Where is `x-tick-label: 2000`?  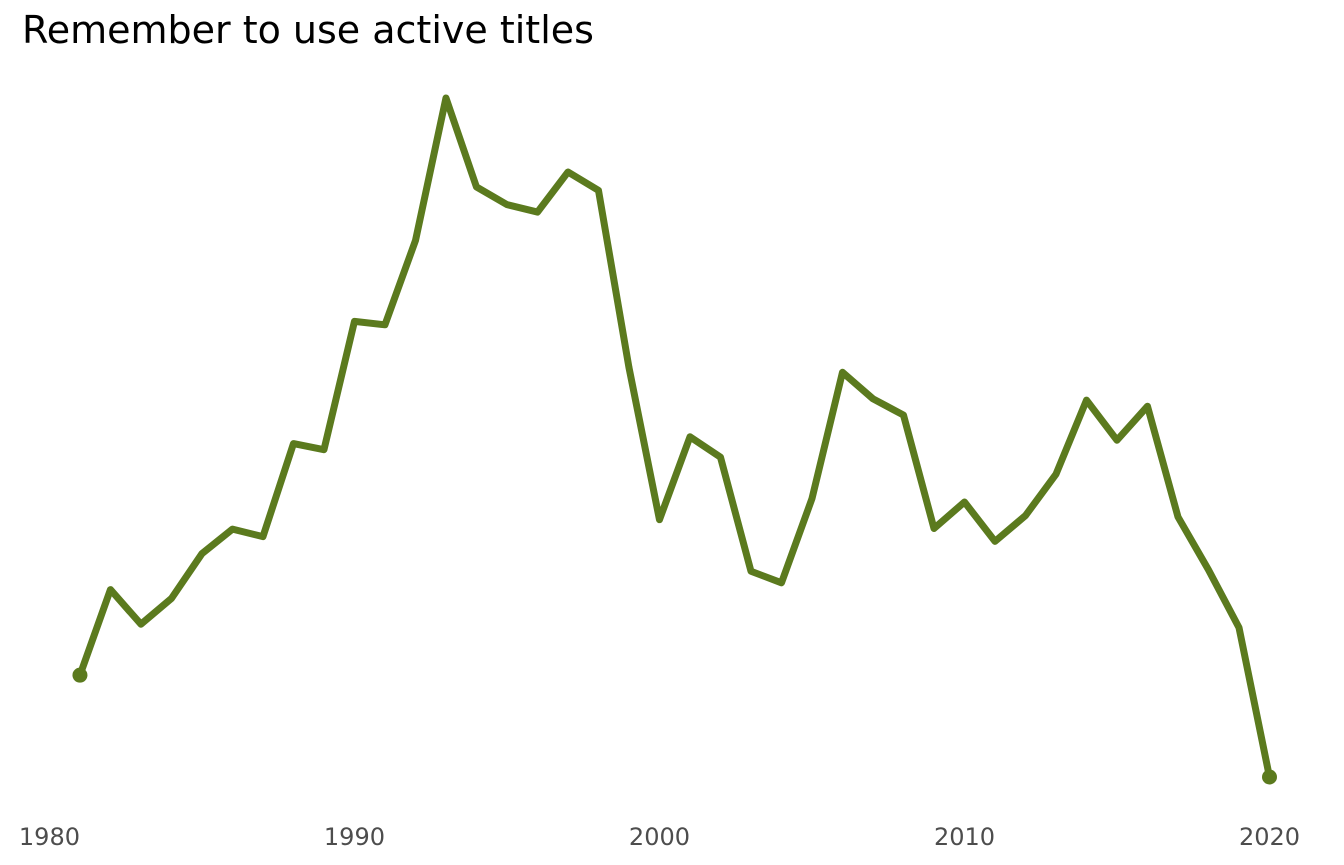 x-tick-label: 2000 is located at coordinates (659, 837).